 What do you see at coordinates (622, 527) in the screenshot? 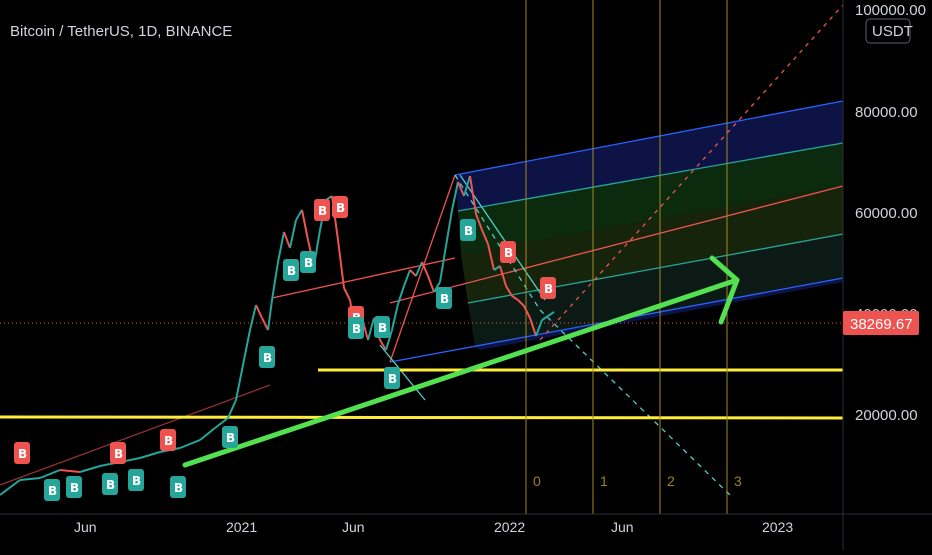
I see `x-tick-jun-2022: Jun` at bounding box center [622, 527].